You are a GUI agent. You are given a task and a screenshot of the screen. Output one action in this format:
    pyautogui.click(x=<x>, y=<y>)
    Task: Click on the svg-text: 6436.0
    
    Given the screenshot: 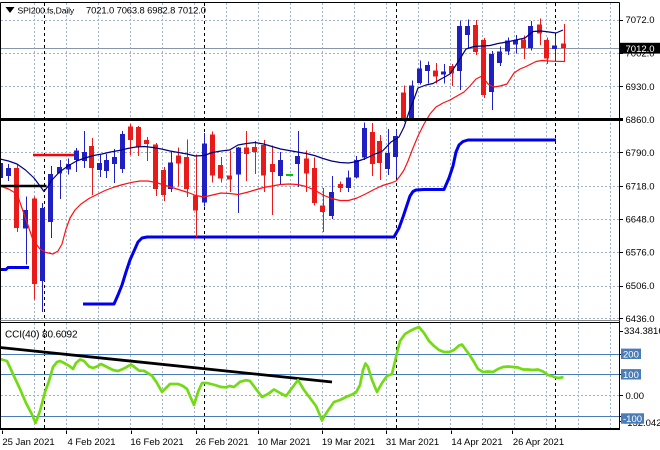 What is the action you would take?
    pyautogui.click(x=640, y=319)
    